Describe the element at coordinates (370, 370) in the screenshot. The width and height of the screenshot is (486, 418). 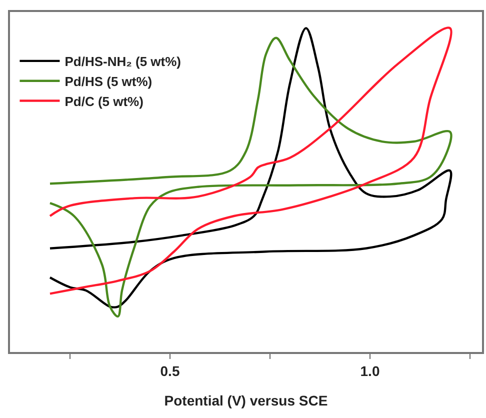
I see `x-tick-label: 1.0` at that location.